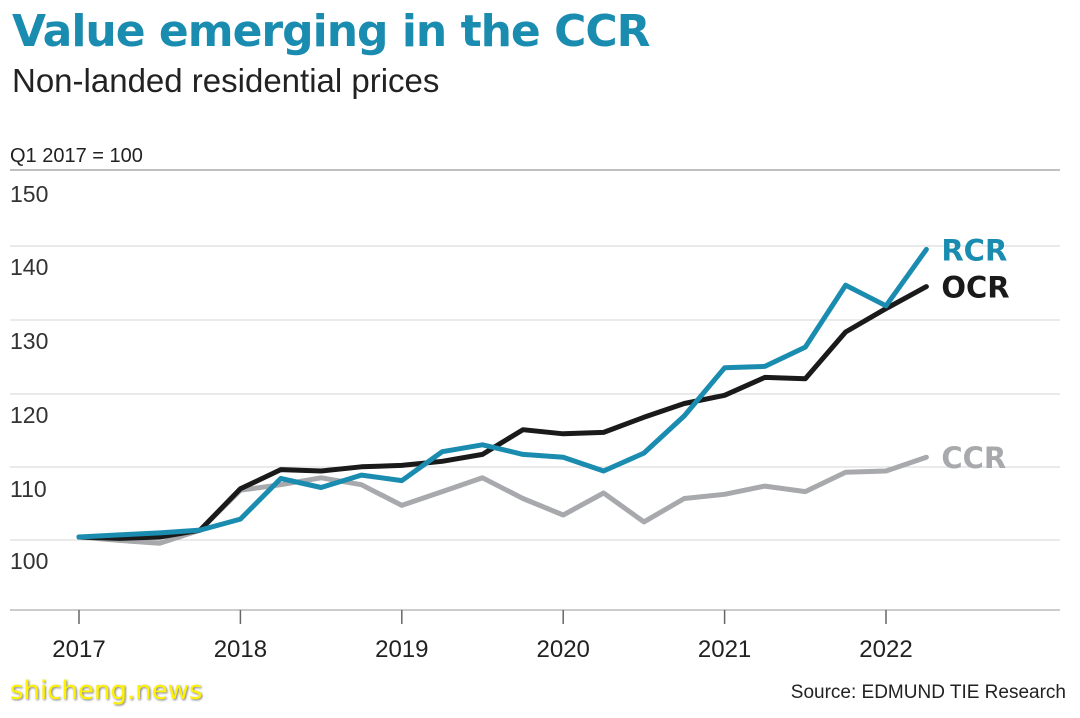 The image size is (1080, 718). I want to click on series-label-rcr: RCR, so click(974, 250).